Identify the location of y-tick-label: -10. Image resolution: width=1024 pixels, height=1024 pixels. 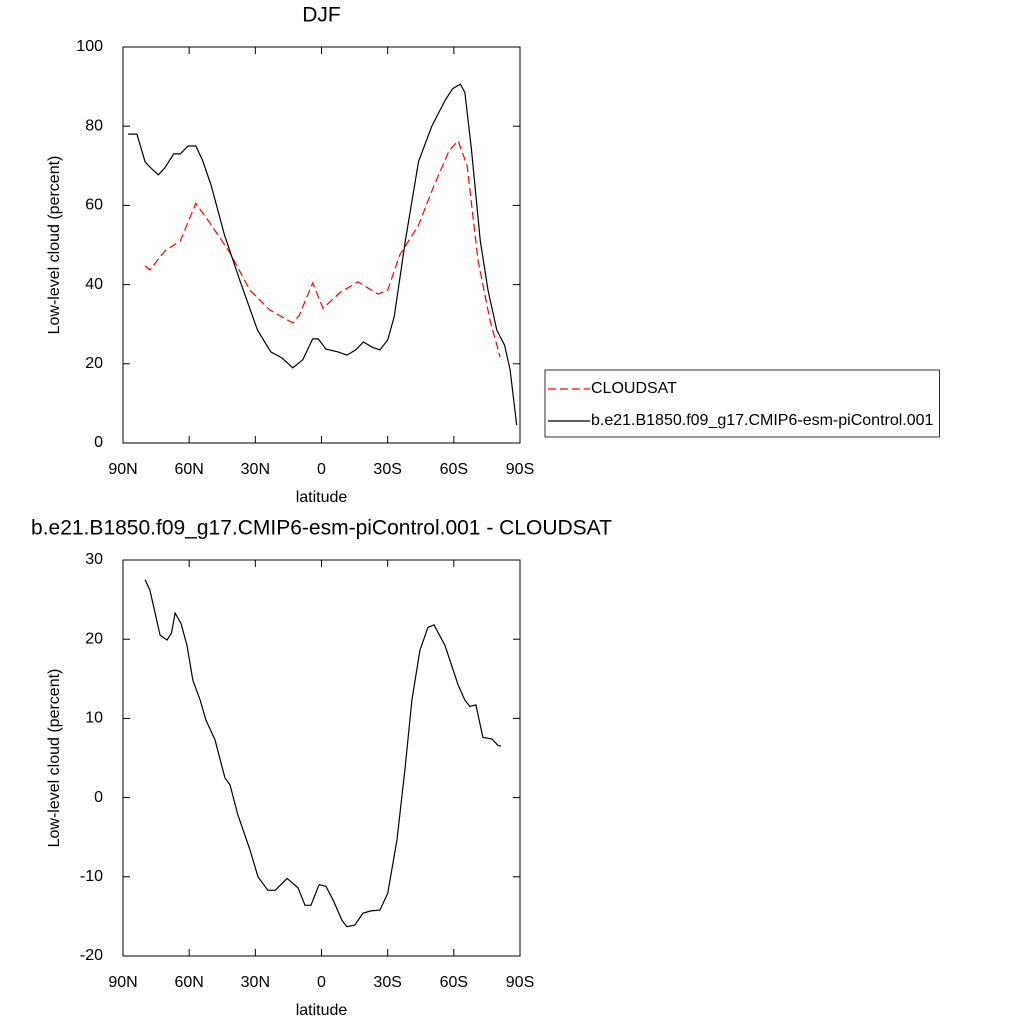
(91, 876).